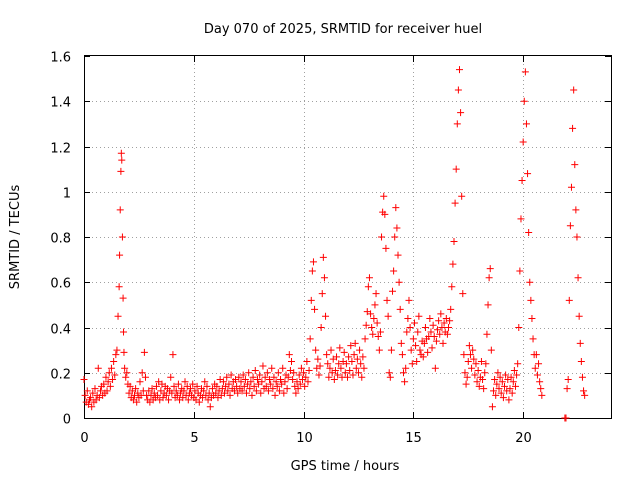 This screenshot has height=480, width=640. Describe the element at coordinates (304, 438) in the screenshot. I see `x-tick-label: 10` at that location.